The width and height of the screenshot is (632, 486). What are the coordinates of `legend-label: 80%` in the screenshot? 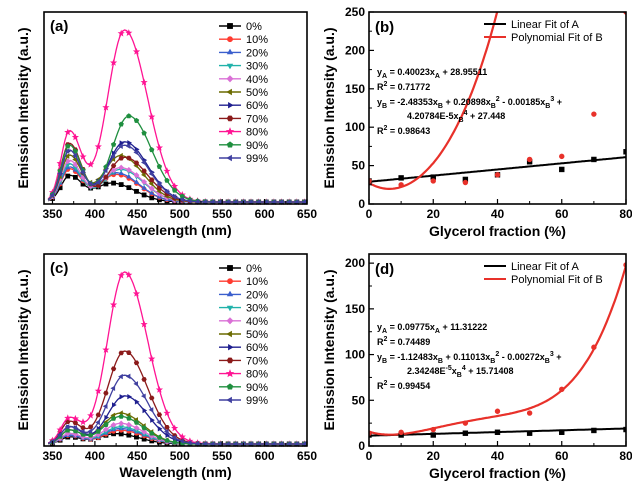 It's located at (257, 133).